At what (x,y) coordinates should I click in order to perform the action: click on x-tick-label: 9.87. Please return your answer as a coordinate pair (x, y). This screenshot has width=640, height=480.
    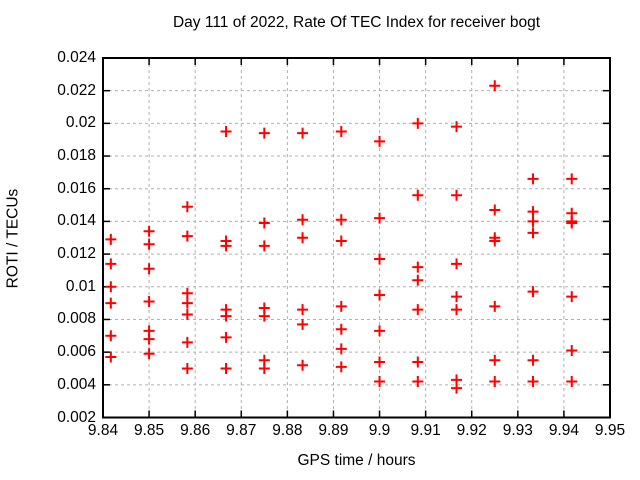
    Looking at the image, I should click on (241, 430).